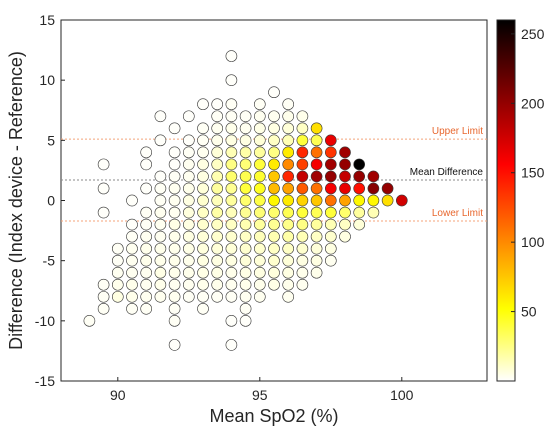 The height and width of the screenshot is (440, 550). Describe the element at coordinates (49, 261) in the screenshot. I see `y-tick-label: -5` at that location.